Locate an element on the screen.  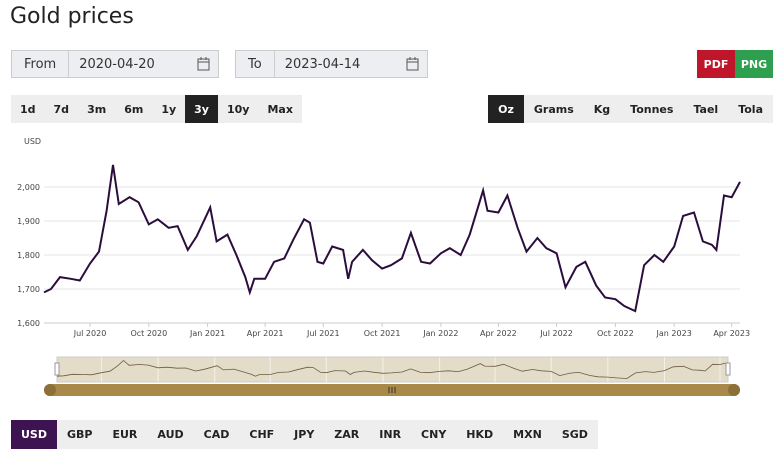
currency-button: INR is located at coordinates (390, 434).